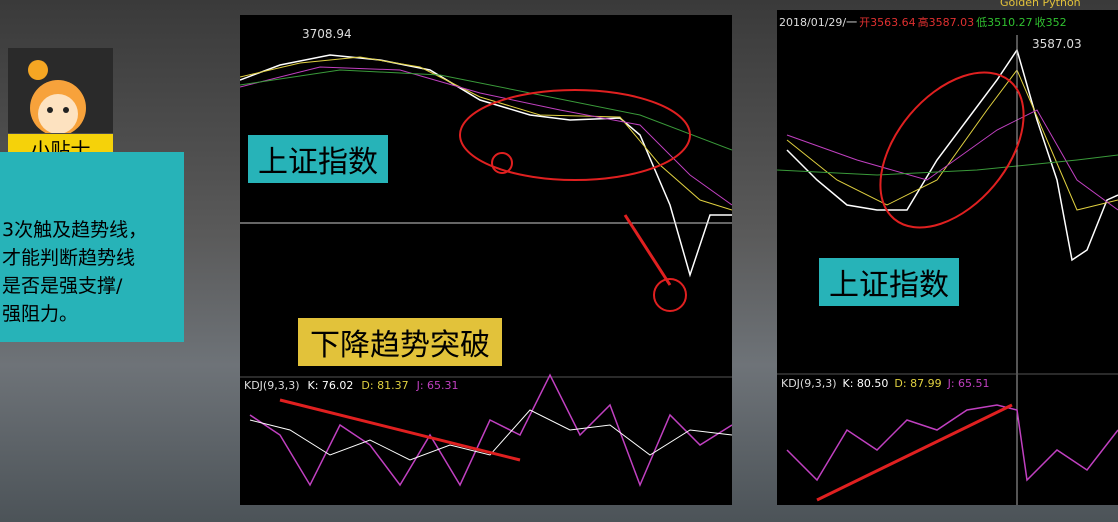 This screenshot has width=1118, height=522. What do you see at coordinates (1004, 22) in the screenshot?
I see `low: 低3510.27` at bounding box center [1004, 22].